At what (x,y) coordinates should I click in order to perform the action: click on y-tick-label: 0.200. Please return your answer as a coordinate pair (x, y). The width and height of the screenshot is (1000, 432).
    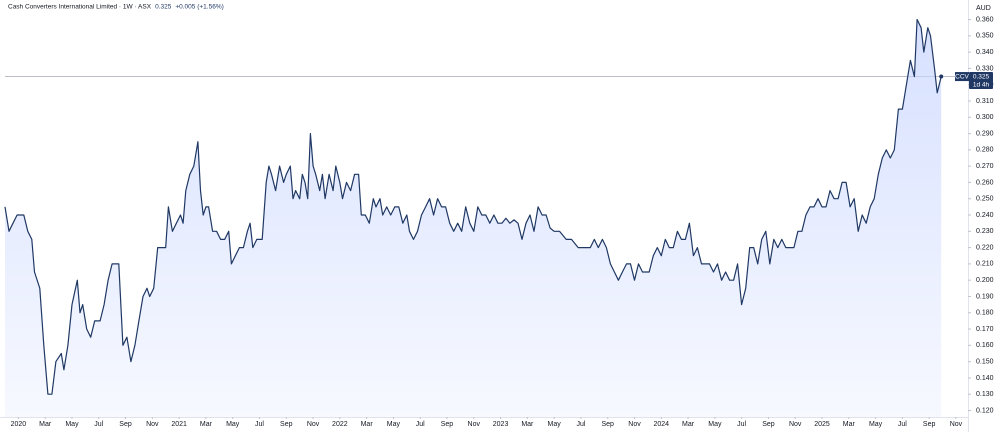
    Looking at the image, I should click on (985, 280).